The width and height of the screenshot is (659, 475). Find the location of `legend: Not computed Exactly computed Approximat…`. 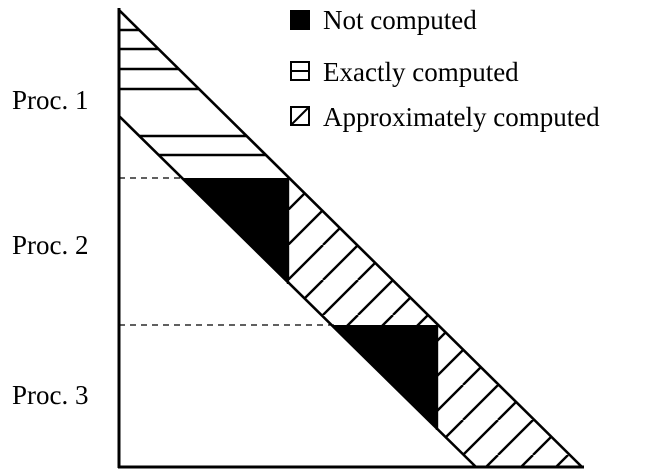

legend: Not computed Exactly computed Approximat… is located at coordinates (445, 68).